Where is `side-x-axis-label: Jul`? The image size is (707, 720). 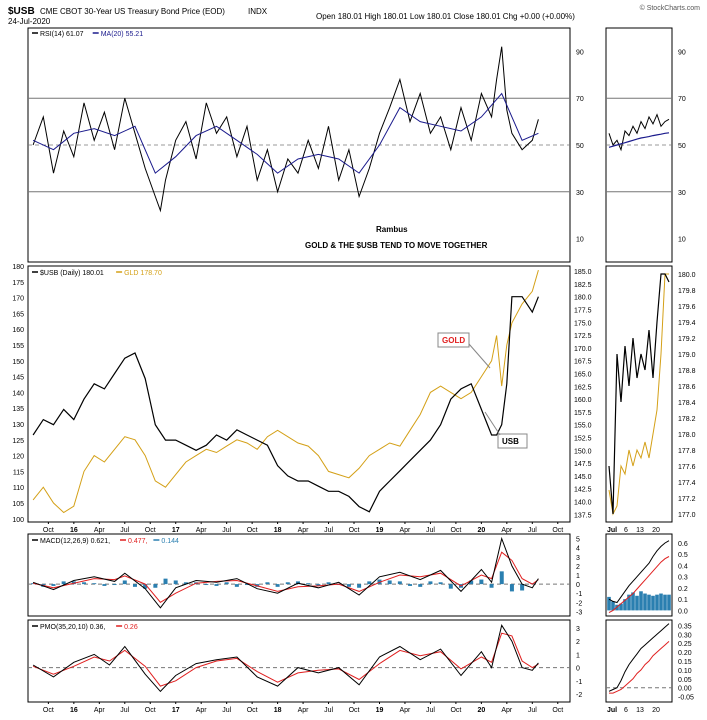 side-x-axis-label: Jul is located at coordinates (612, 530).